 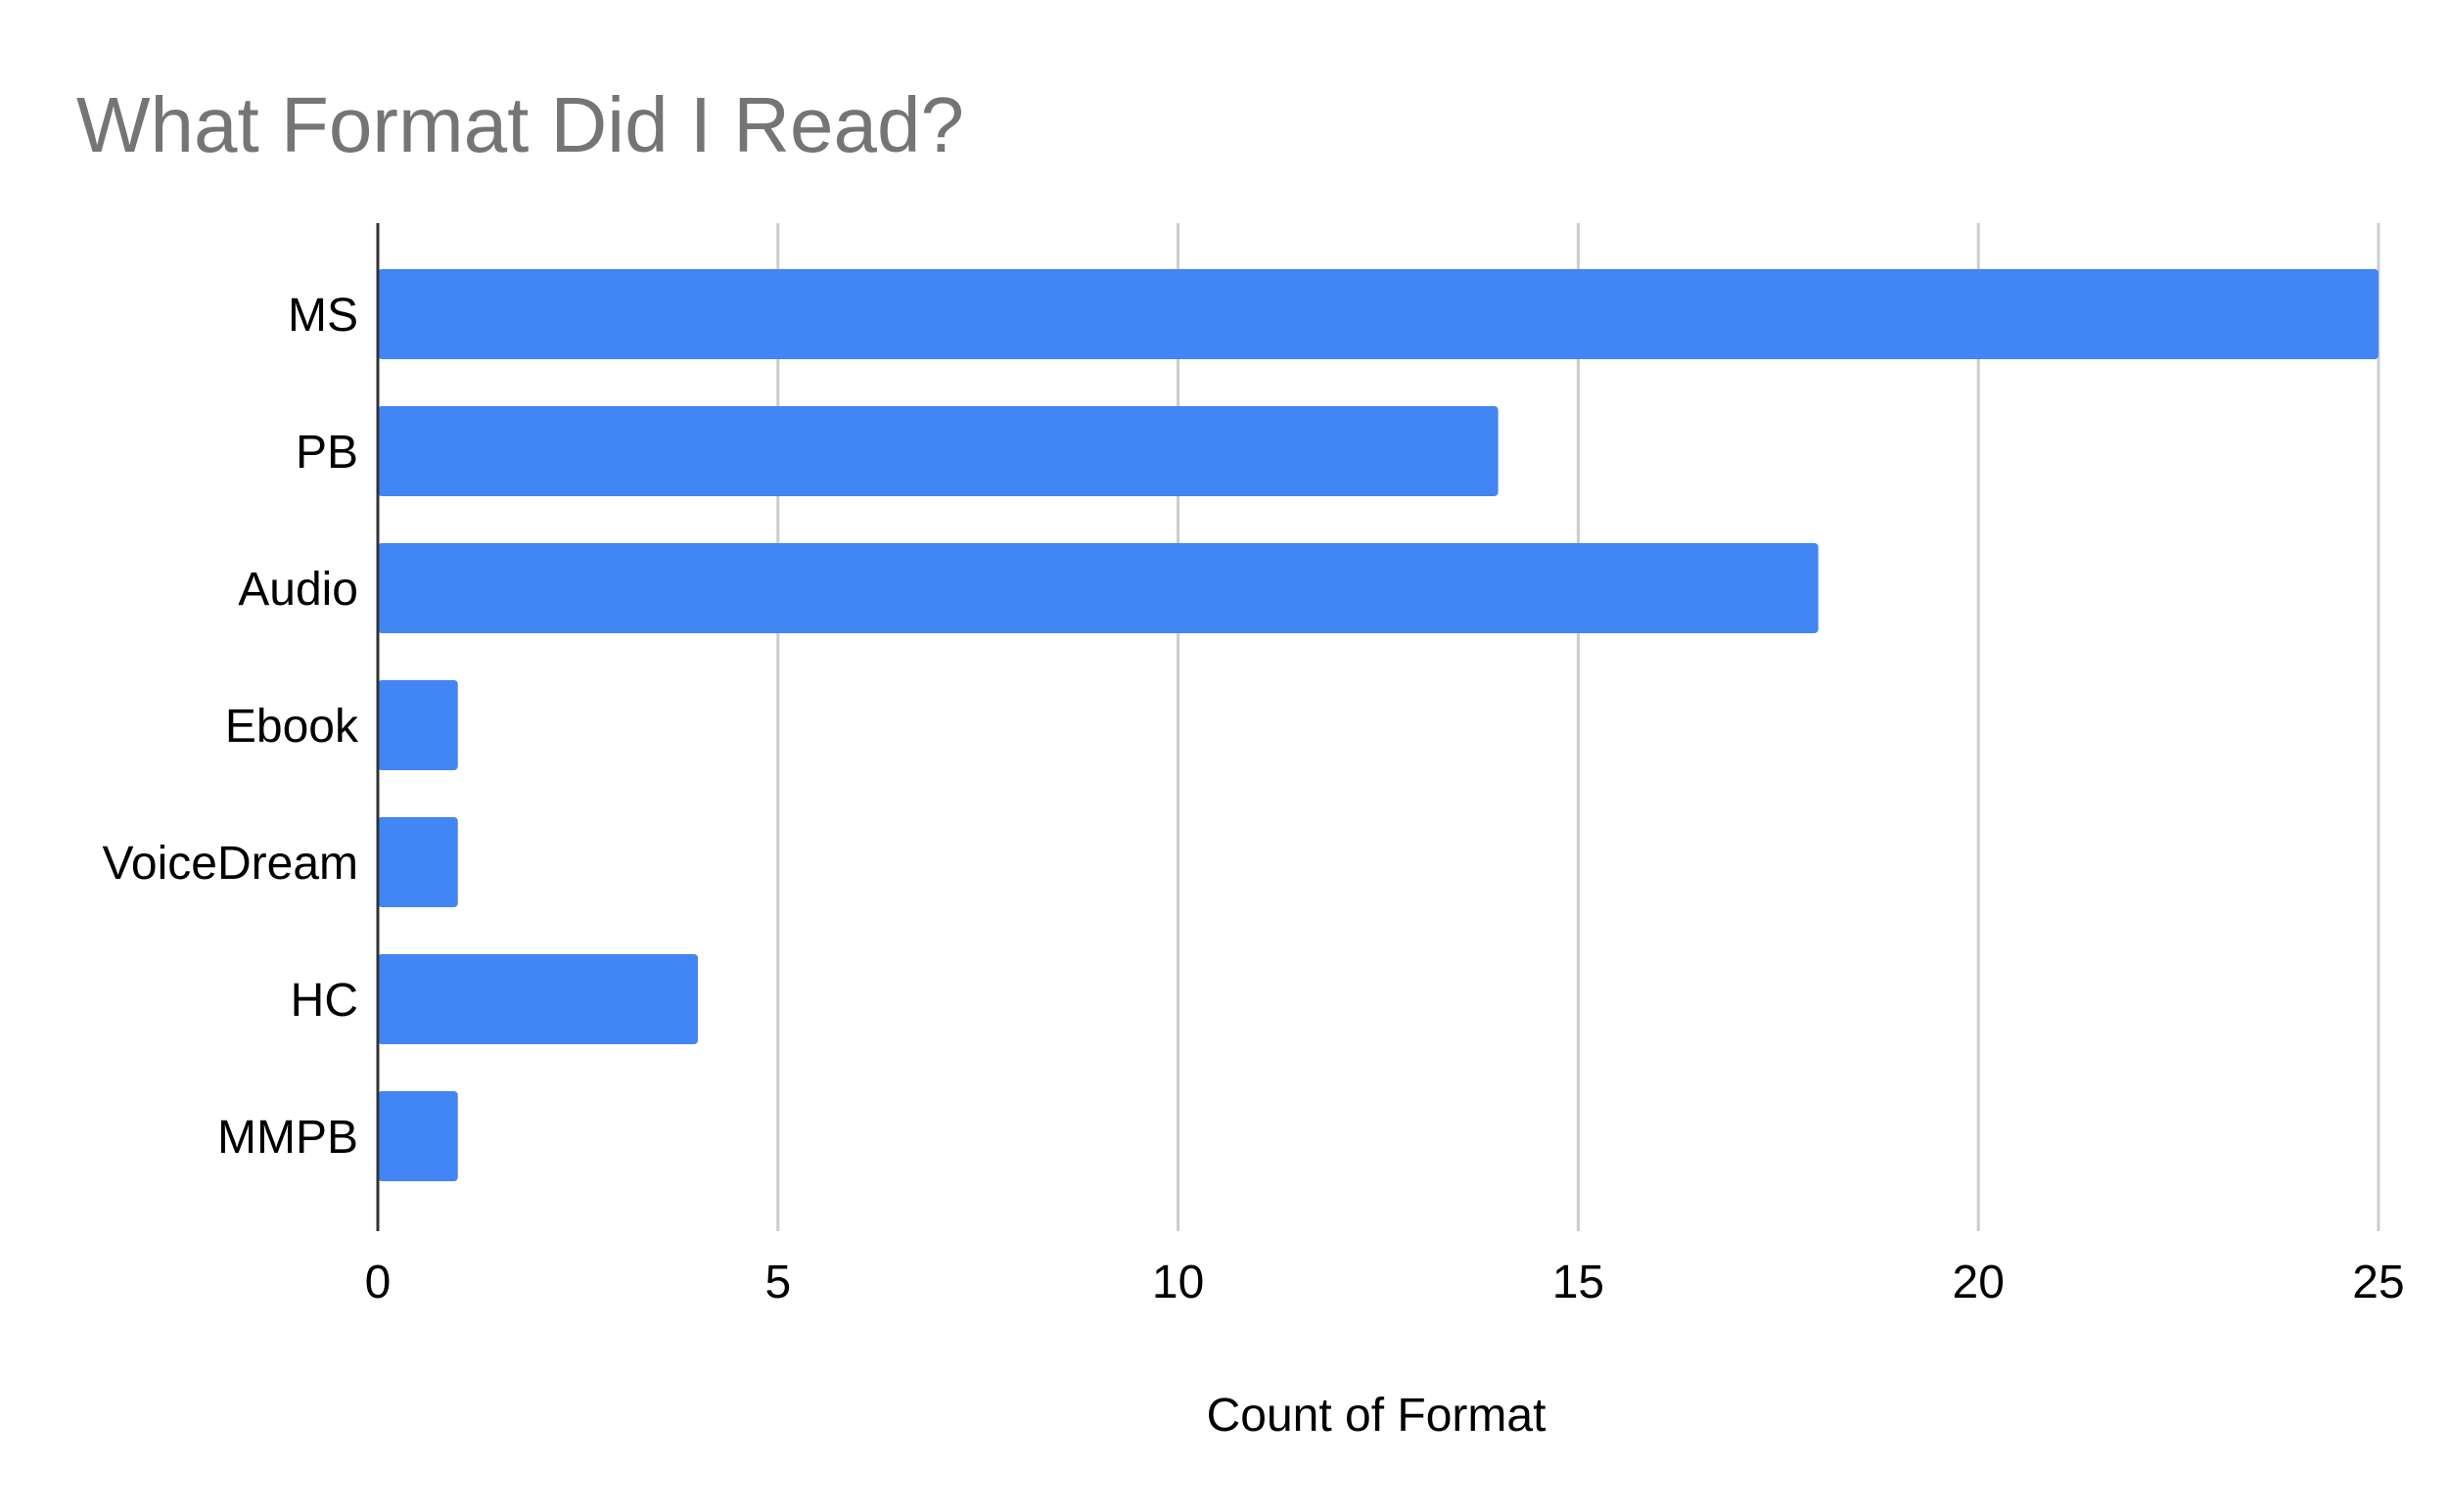 What do you see at coordinates (1377, 1416) in the screenshot?
I see `x-axis-label: Count of Format` at bounding box center [1377, 1416].